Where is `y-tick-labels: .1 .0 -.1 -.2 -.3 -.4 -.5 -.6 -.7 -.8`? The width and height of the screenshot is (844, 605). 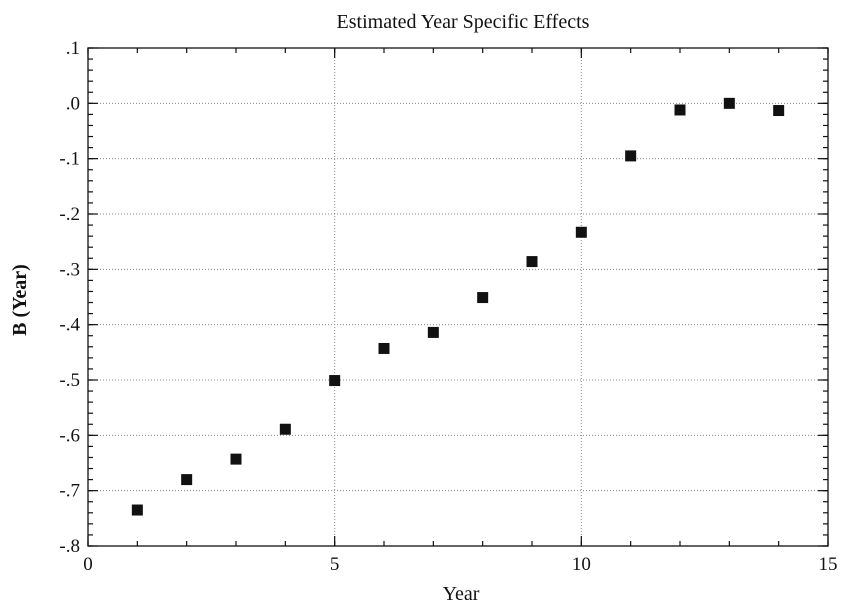 y-tick-labels: .1 .0 -.1 -.2 -.3 -.4 -.5 -.6 -.7 -.8 is located at coordinates (69, 297).